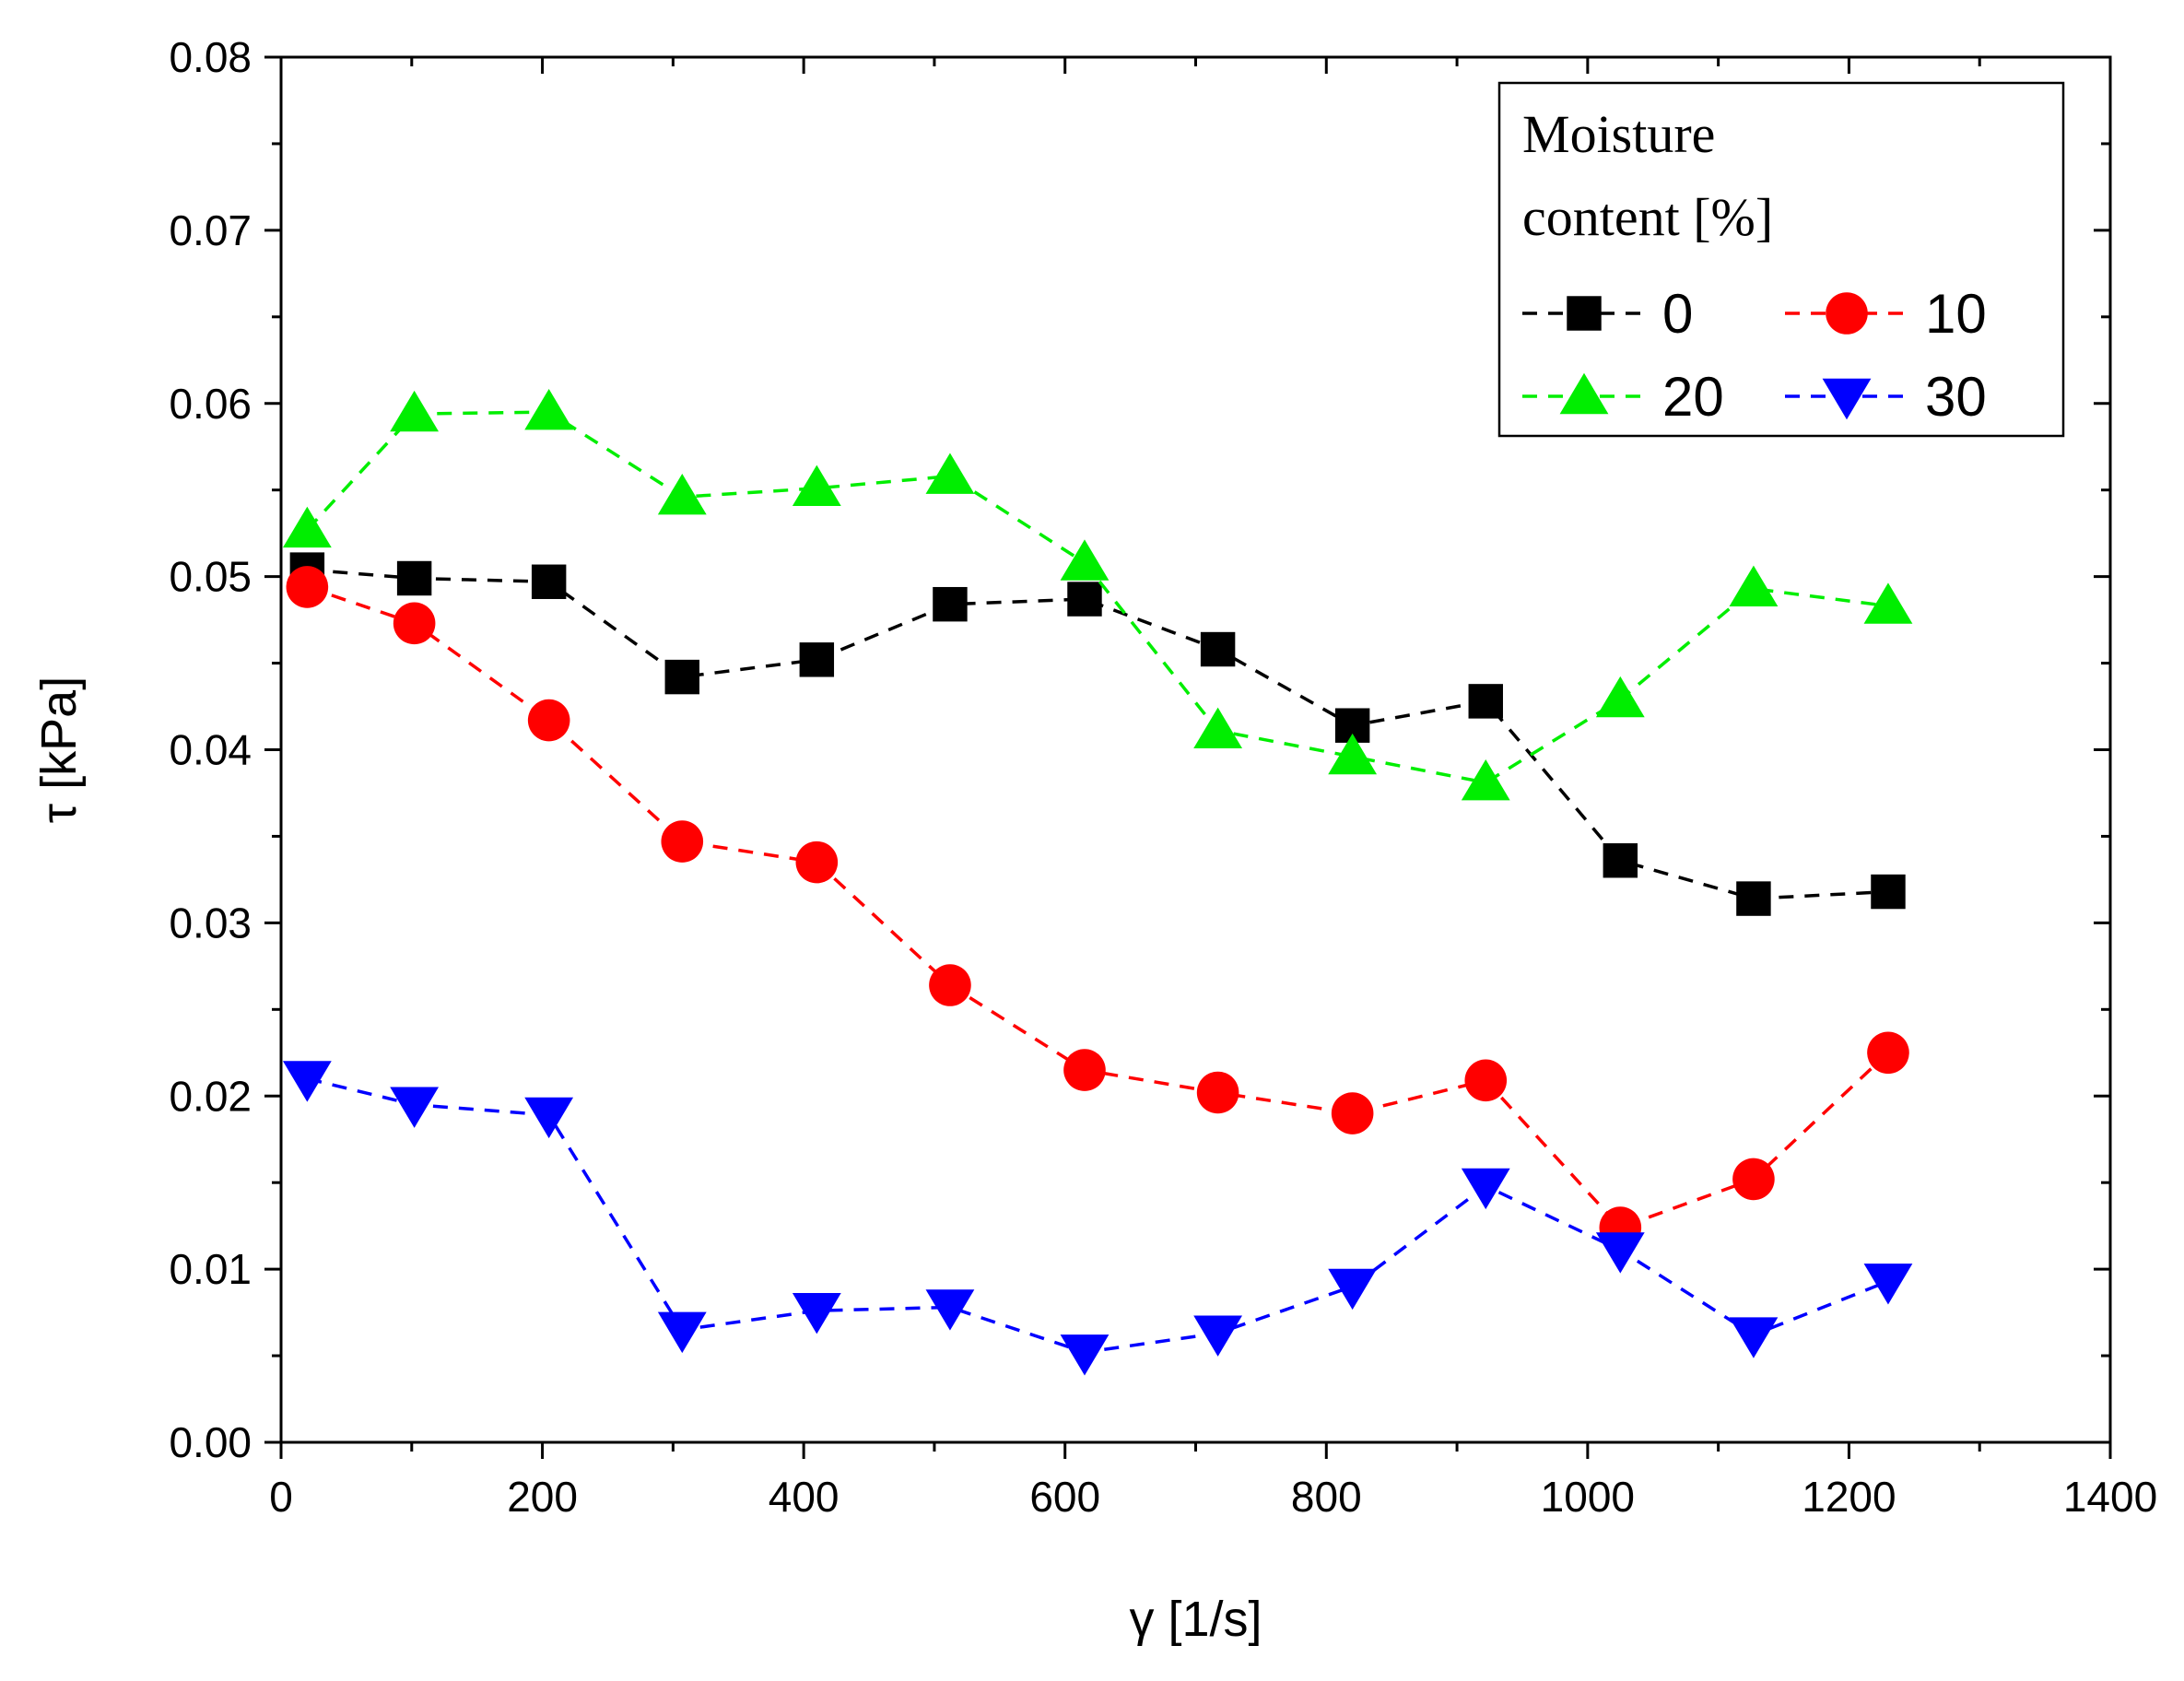 This screenshot has width=2184, height=1681. Describe the element at coordinates (1618, 134) in the screenshot. I see `legend-title-line1: Moisture` at that location.